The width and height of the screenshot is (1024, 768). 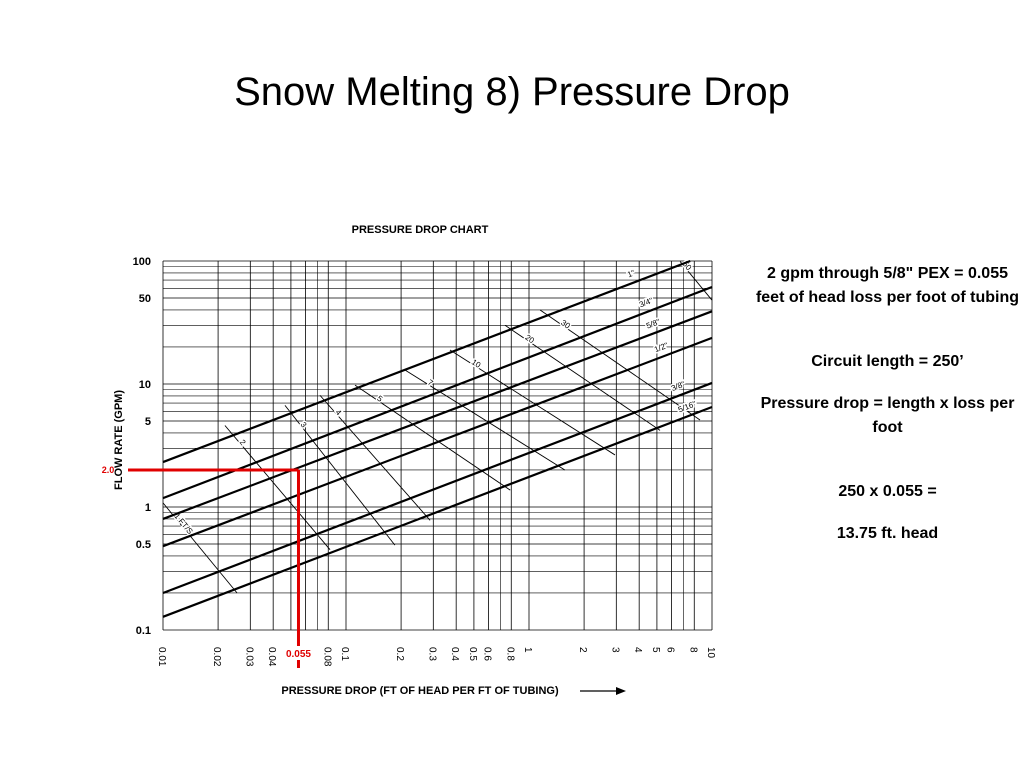 I want to click on x-tick-label: 0.6, so click(x=486, y=654).